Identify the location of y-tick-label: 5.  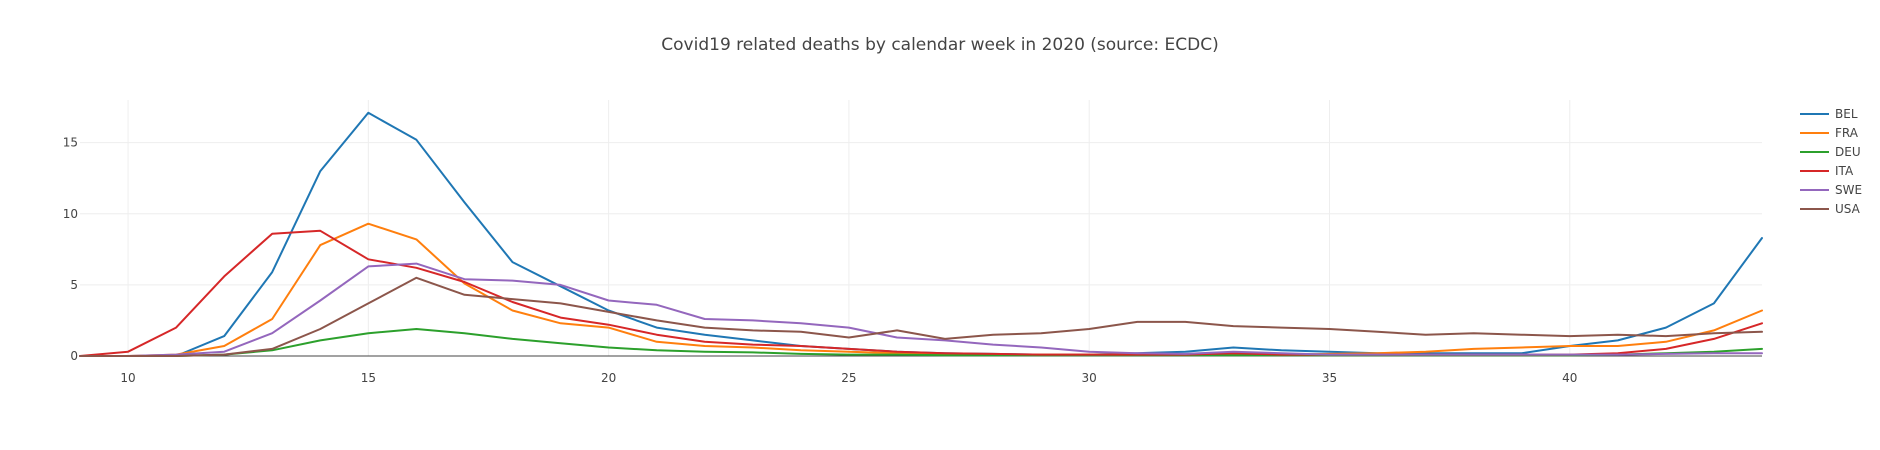
(74, 285).